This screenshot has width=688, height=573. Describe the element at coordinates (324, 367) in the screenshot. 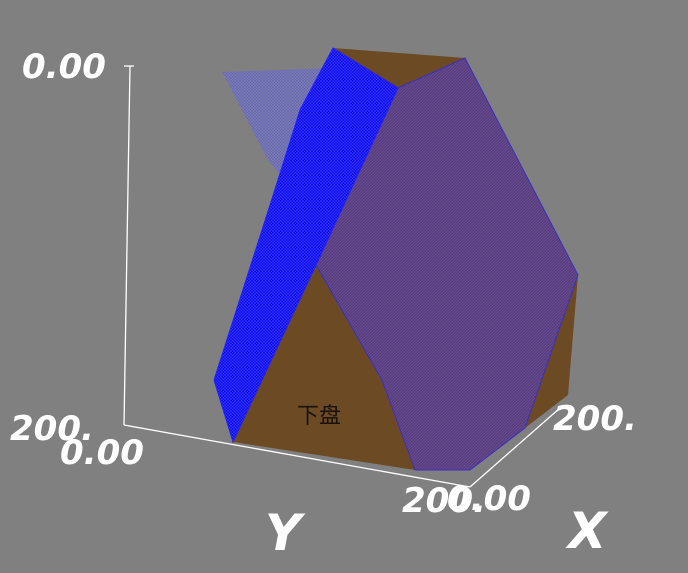

I see `bottom-brown-face` at that location.